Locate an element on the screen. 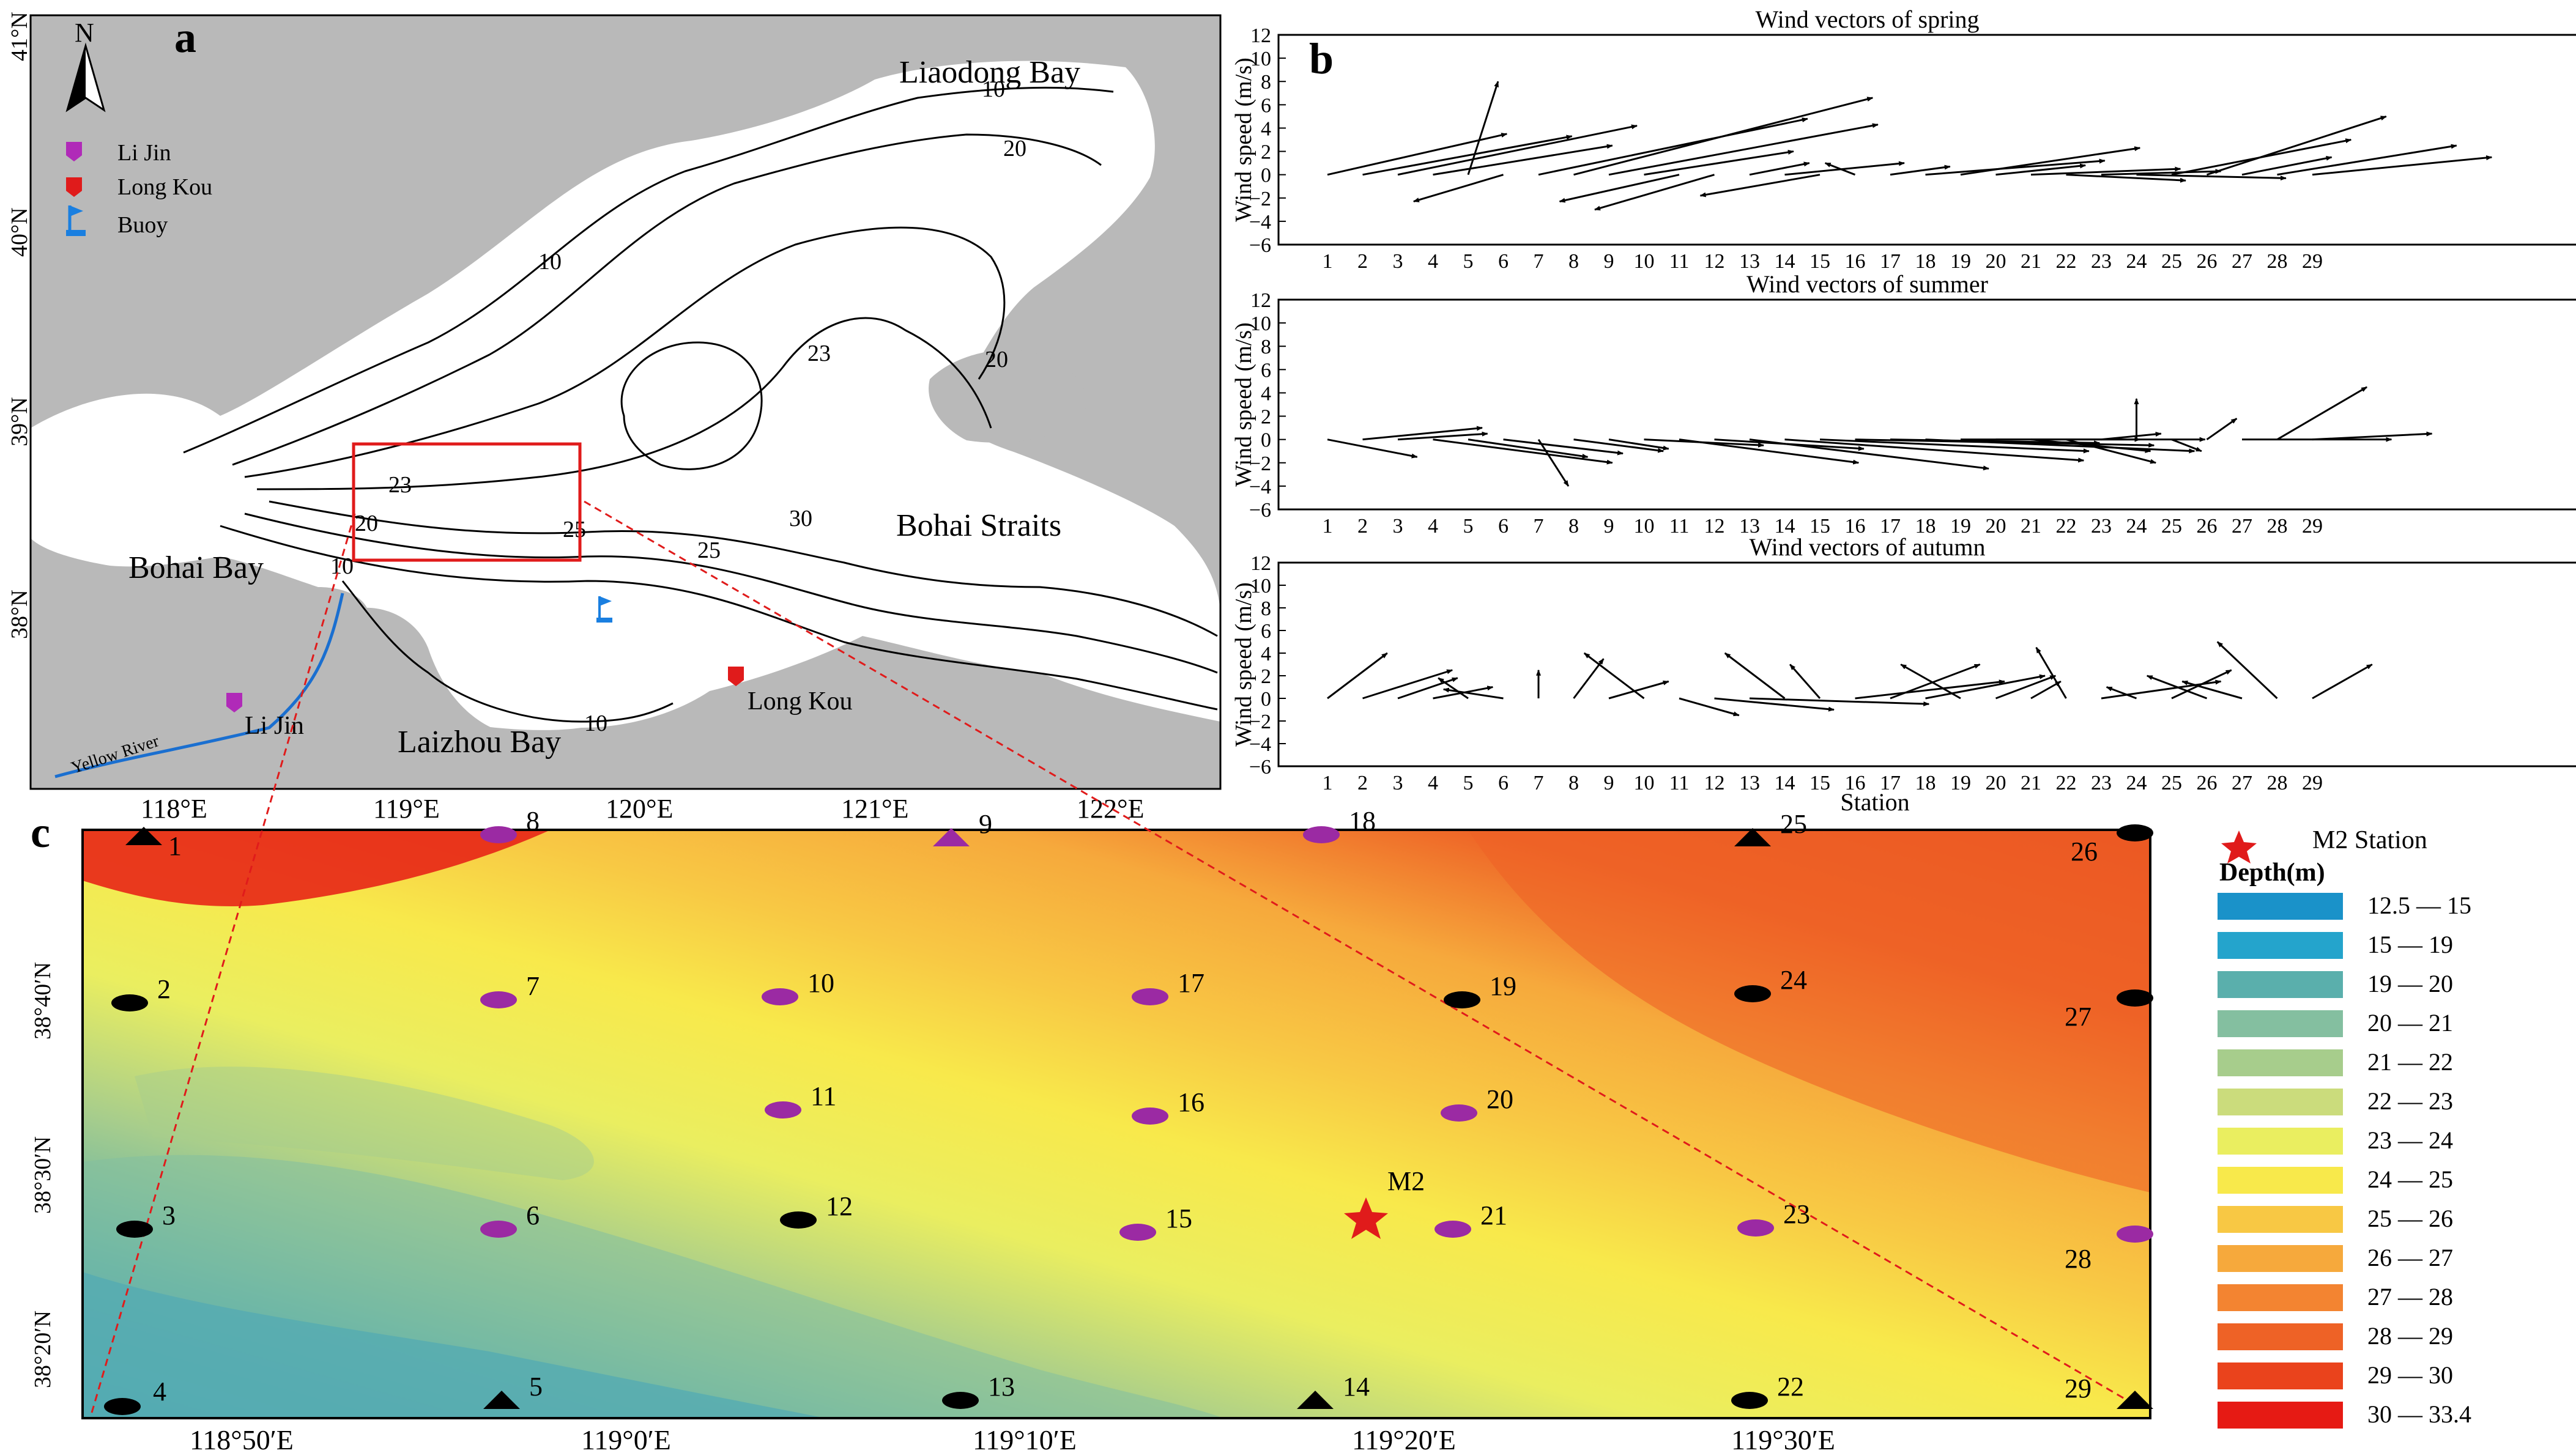  contour-label: 10 is located at coordinates (550, 262).